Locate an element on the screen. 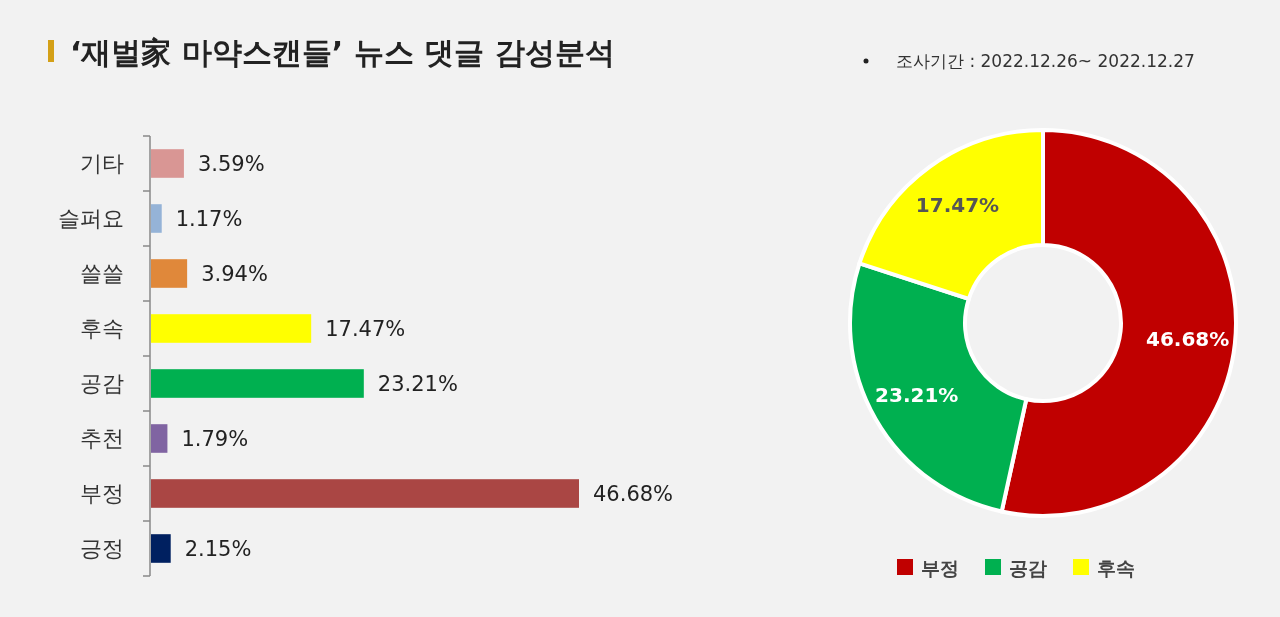  y-tick-label: 추천 is located at coordinates (102, 439).